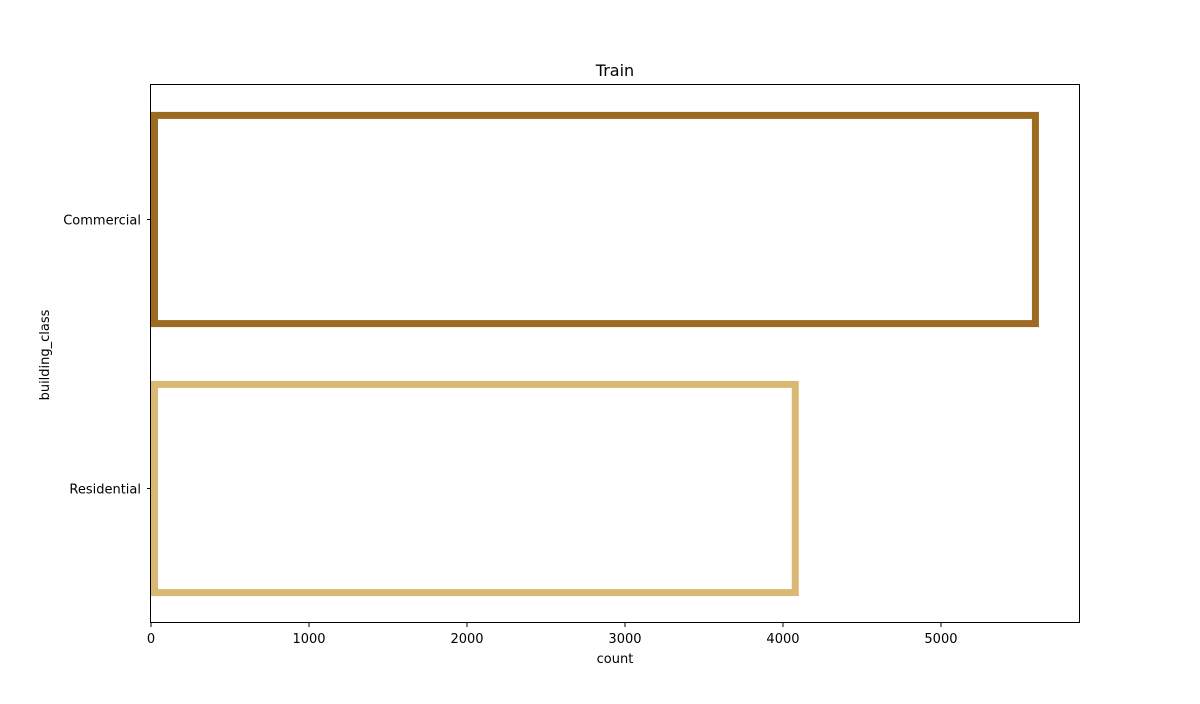 This screenshot has width=1200, height=704. What do you see at coordinates (940, 639) in the screenshot?
I see `x-tick-label-5000: 5000` at bounding box center [940, 639].